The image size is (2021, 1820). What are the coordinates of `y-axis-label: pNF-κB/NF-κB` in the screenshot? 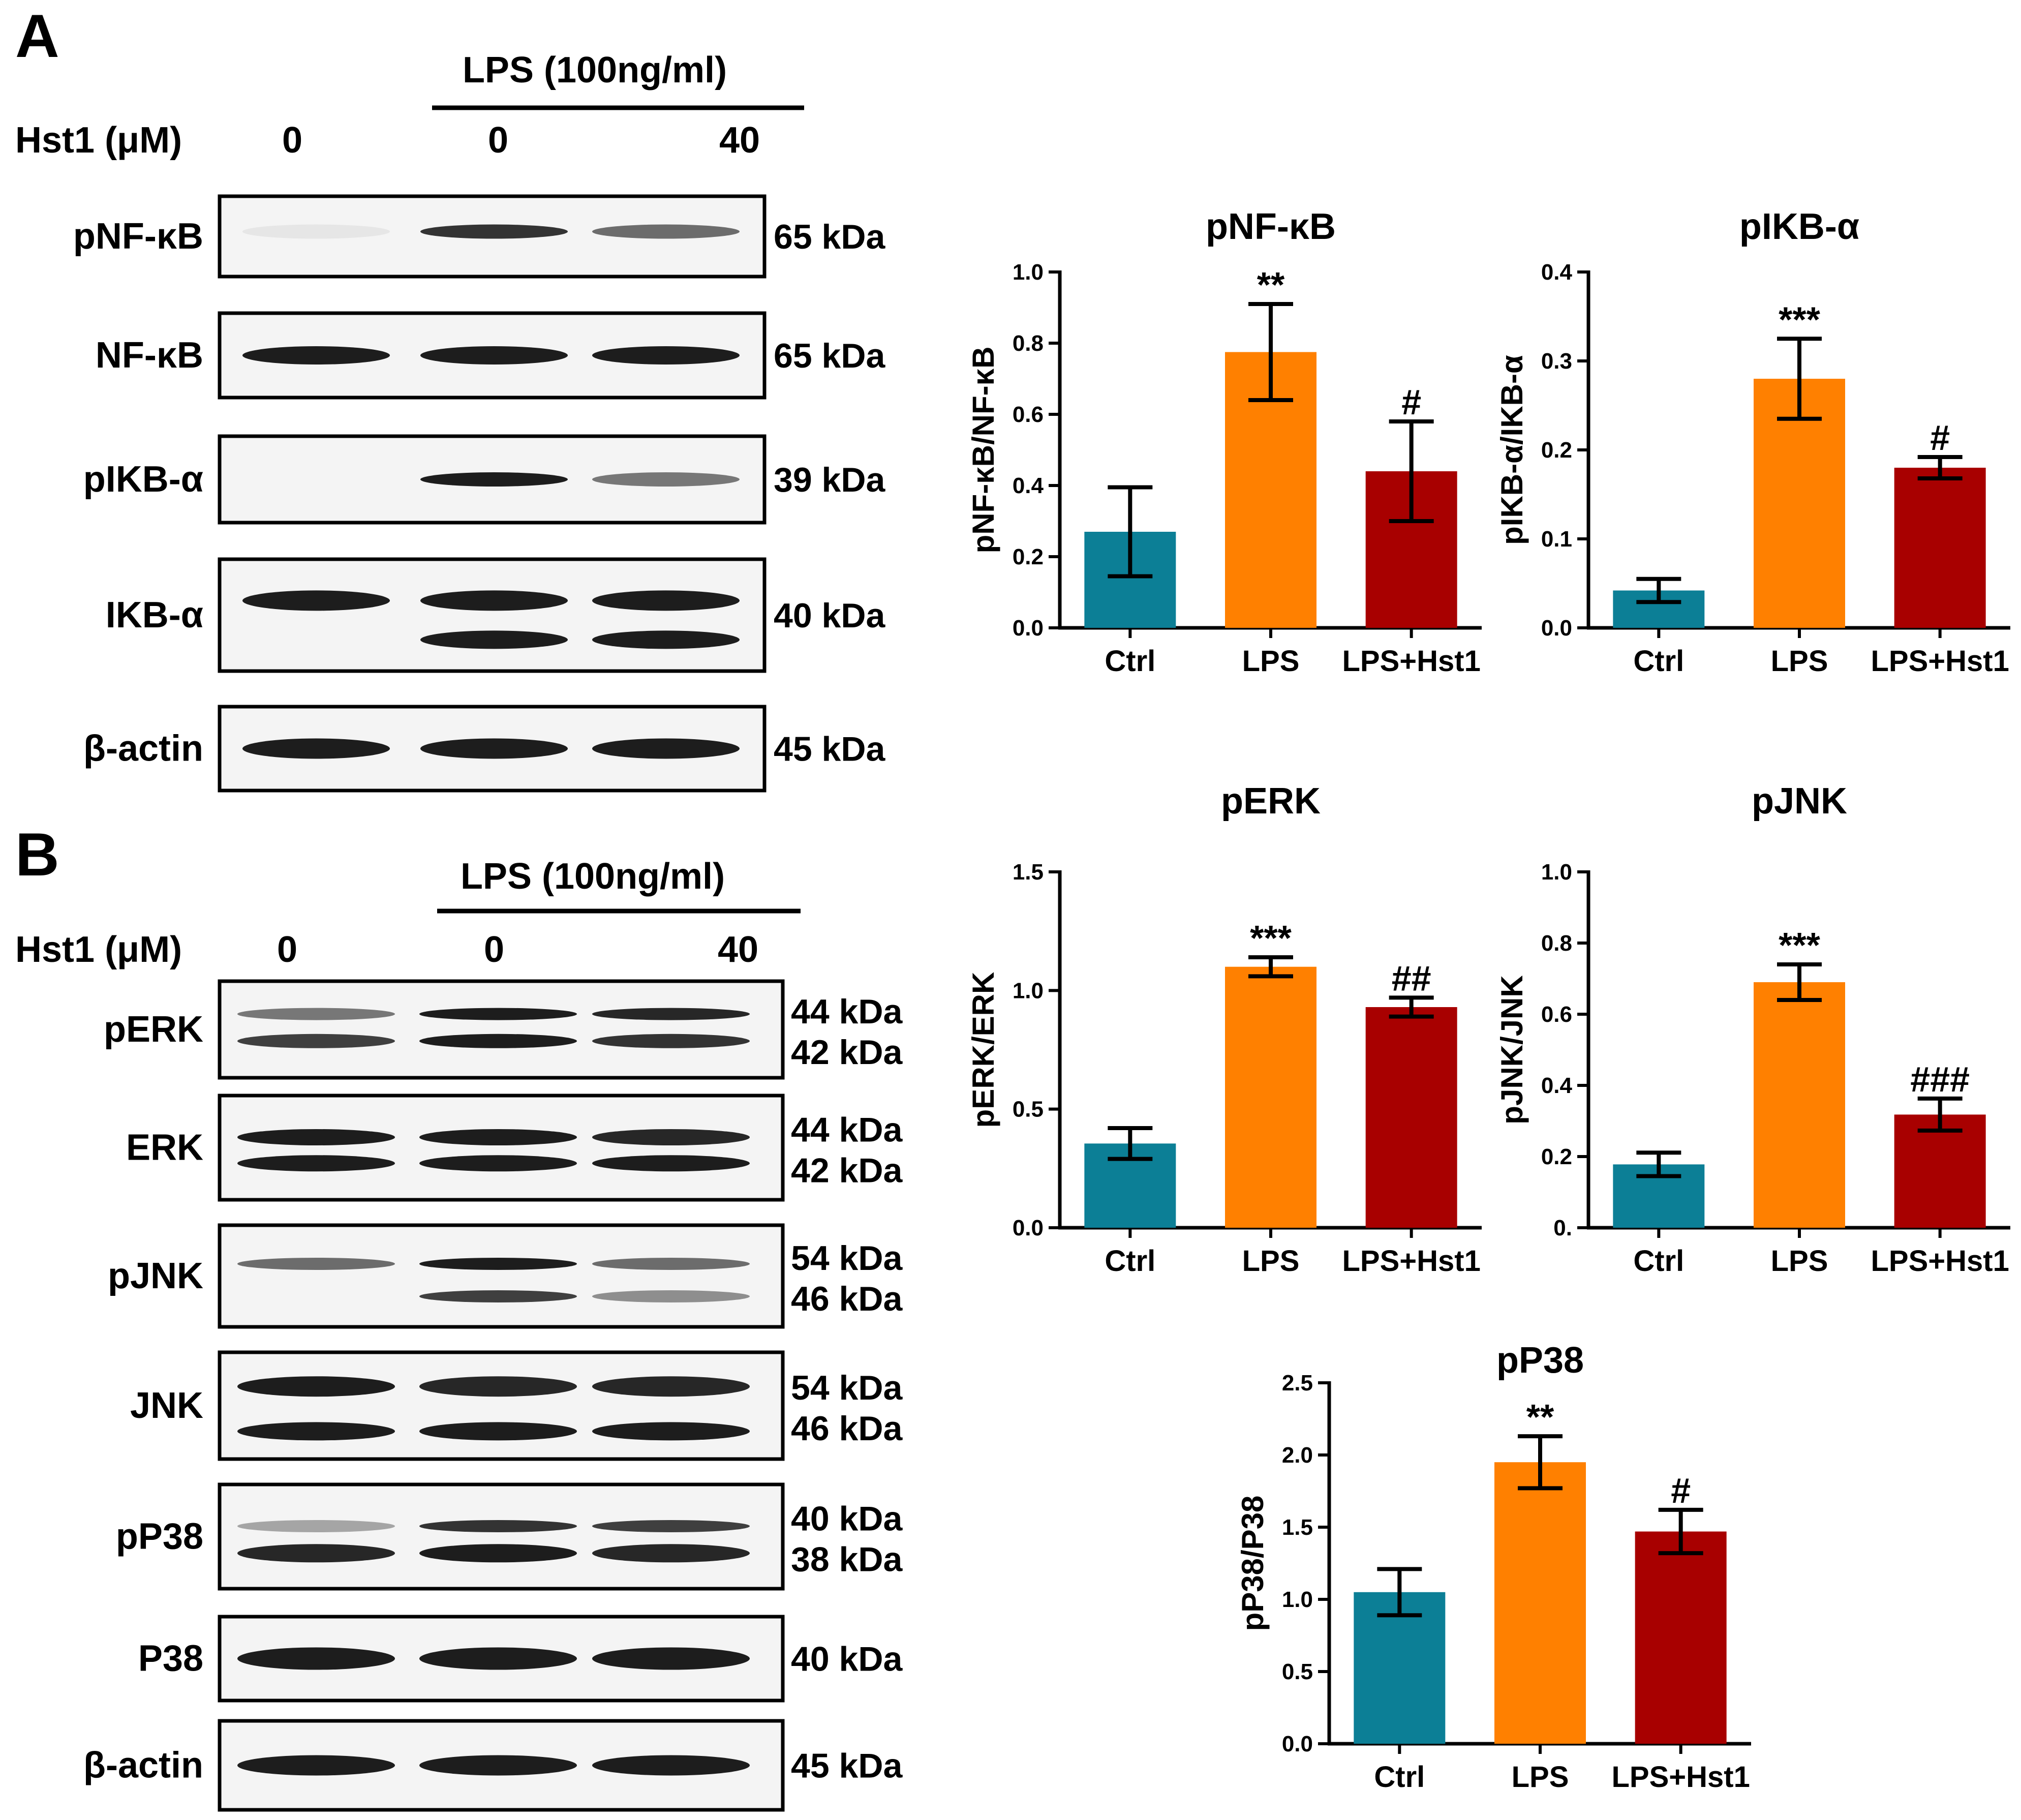 It's located at (983, 450).